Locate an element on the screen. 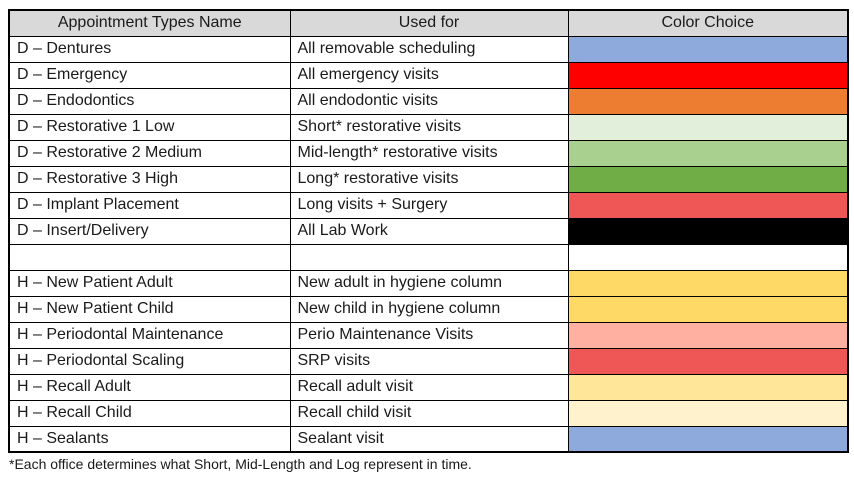 This screenshot has height=498, width=854. table-row: D – Insert/Delivery All Lab Work is located at coordinates (428, 231).